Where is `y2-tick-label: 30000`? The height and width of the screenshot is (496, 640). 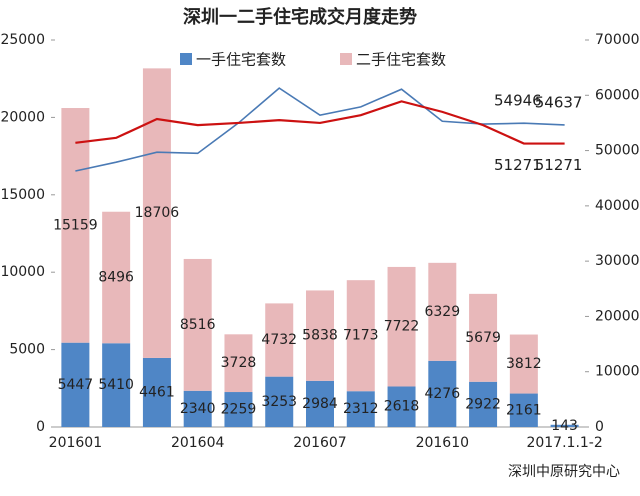 y2-tick-label: 30000 is located at coordinates (617, 261).